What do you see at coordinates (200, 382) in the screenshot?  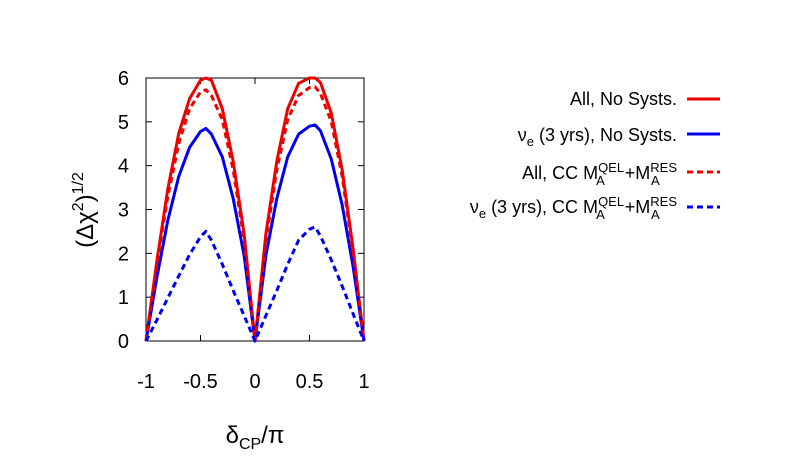 I see `x-tick-label: -0.5` at bounding box center [200, 382].